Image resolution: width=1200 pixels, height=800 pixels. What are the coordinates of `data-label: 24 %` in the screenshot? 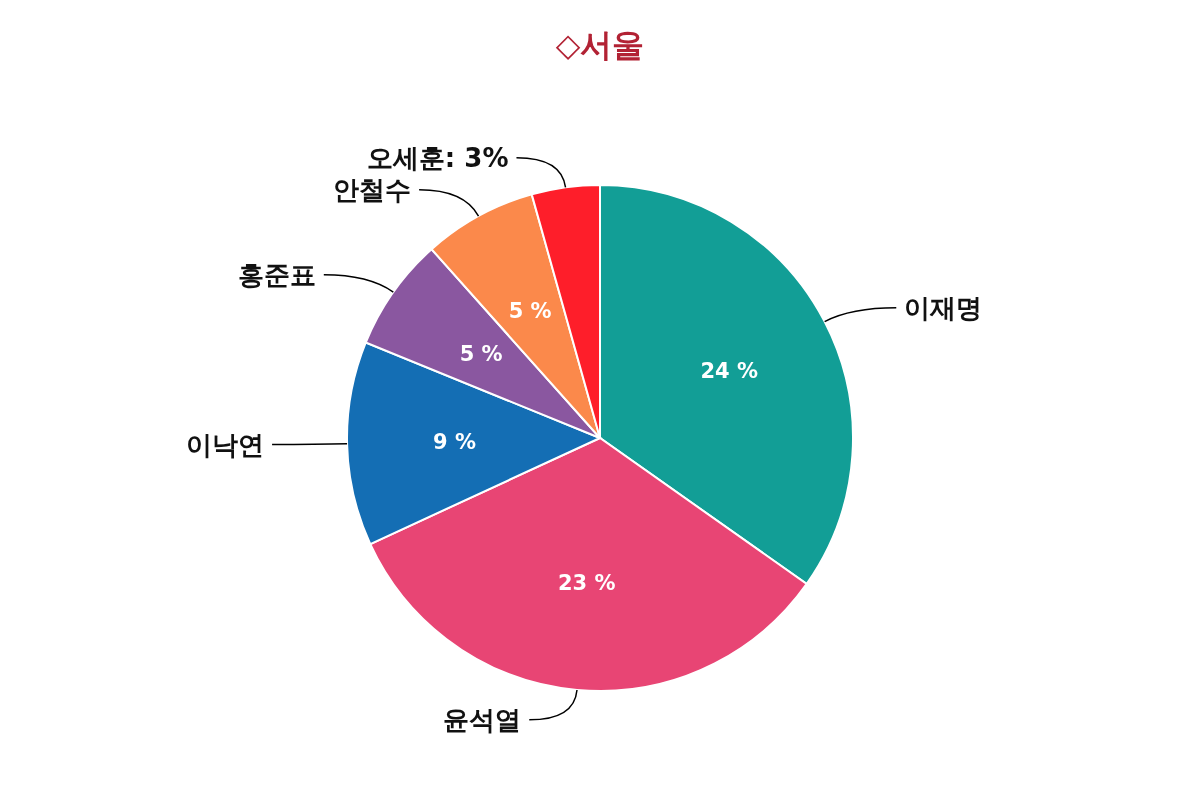 It's located at (729, 371).